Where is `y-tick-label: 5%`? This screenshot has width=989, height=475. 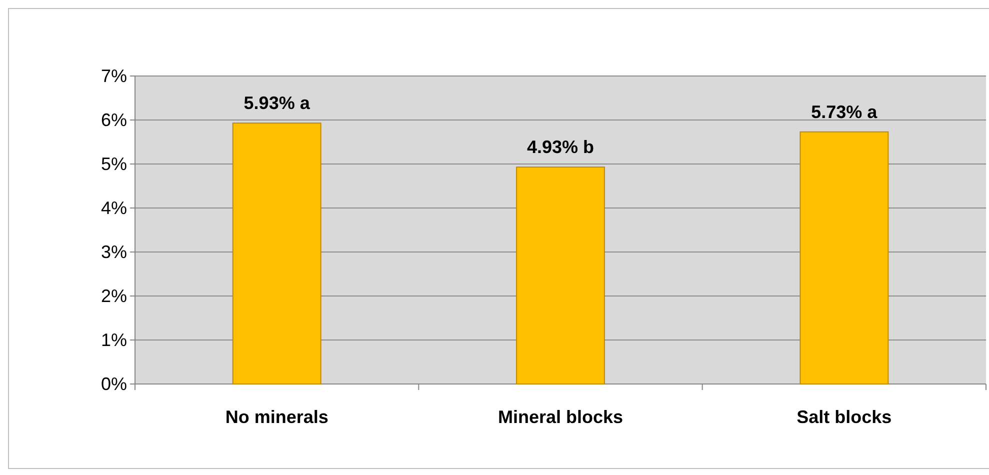 y-tick-label: 5% is located at coordinates (113, 164).